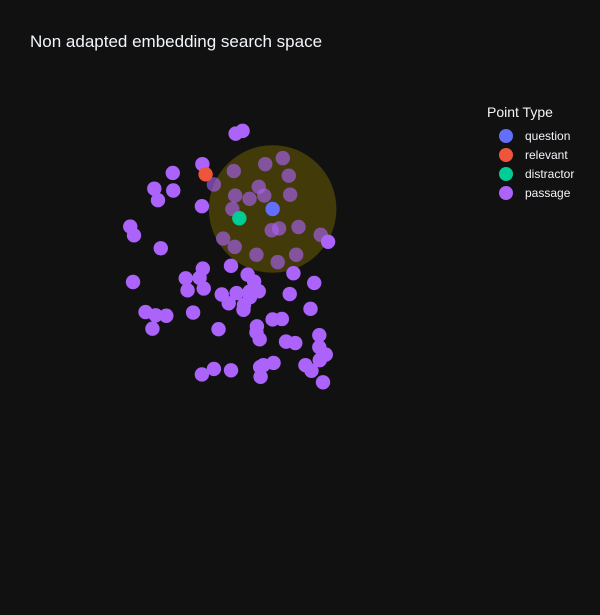  I want to click on legend-label-passage: passage, so click(548, 192).